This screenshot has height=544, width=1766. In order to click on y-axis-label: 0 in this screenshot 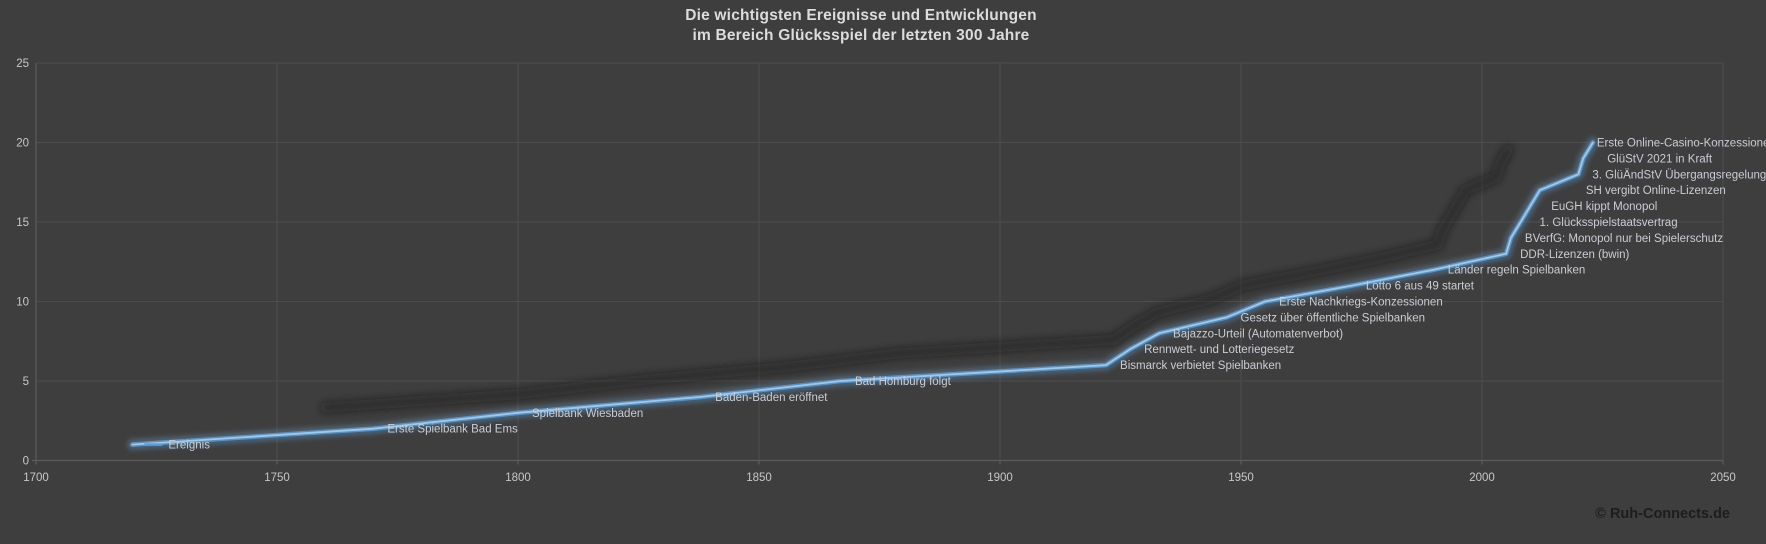, I will do `click(26, 462)`.